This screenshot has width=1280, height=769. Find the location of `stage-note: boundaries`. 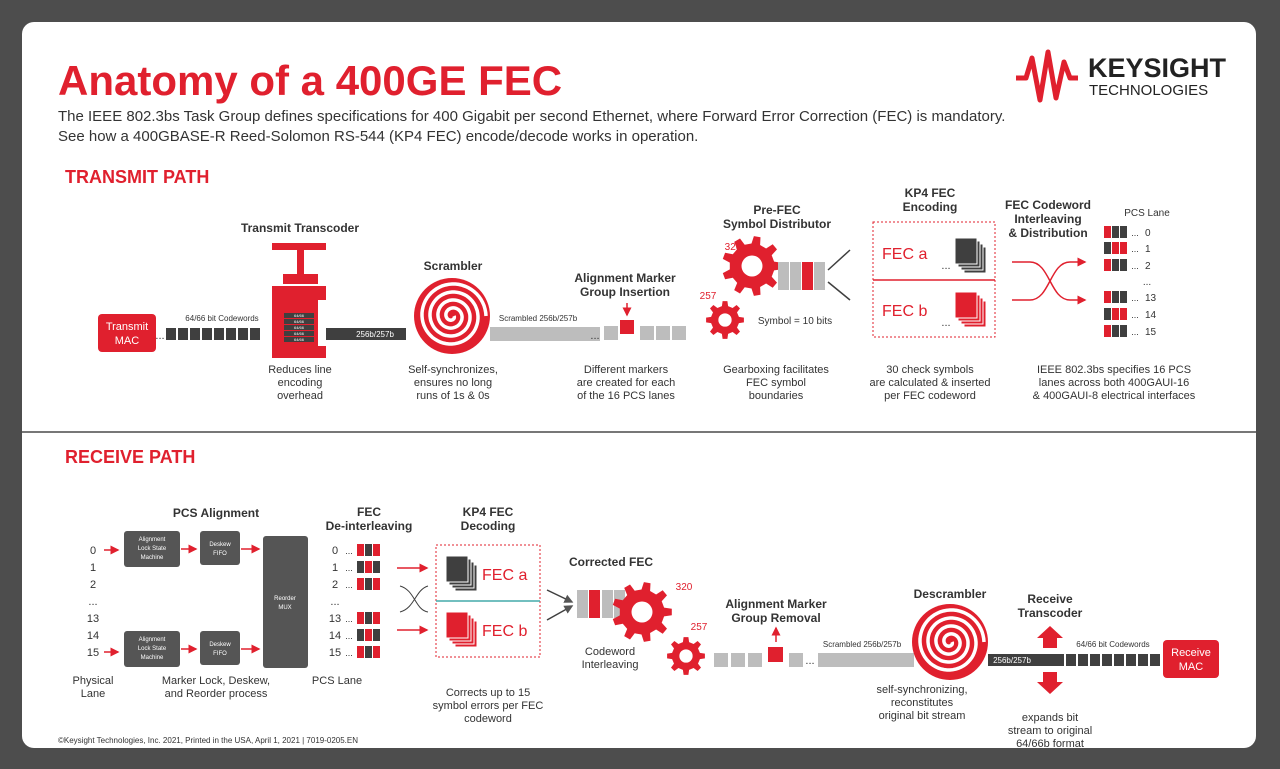

stage-note: boundaries is located at coordinates (776, 396).